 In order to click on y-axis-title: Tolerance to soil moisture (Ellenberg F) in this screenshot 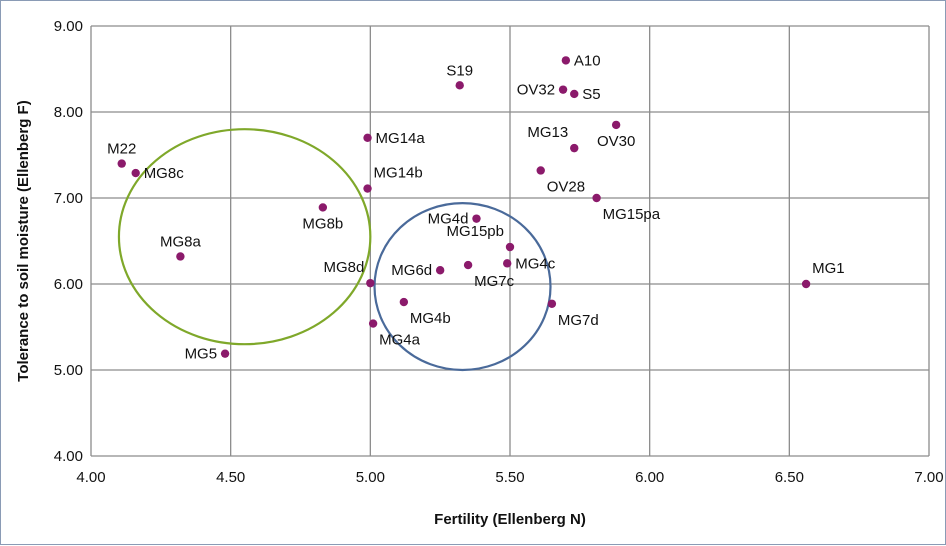, I will do `click(23, 240)`.